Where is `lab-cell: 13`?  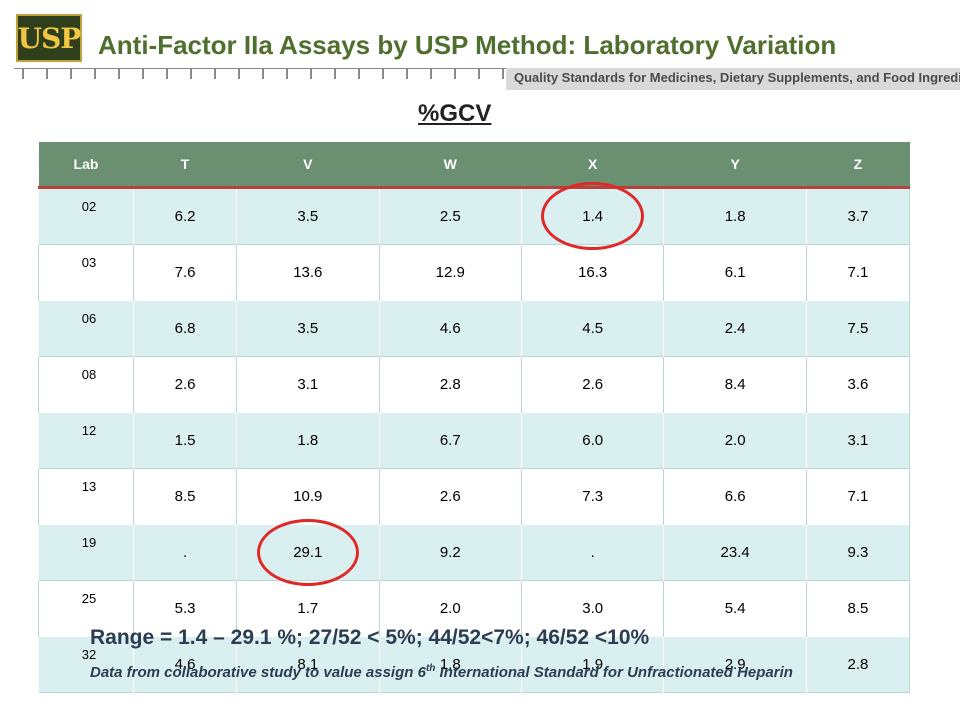 lab-cell: 13 is located at coordinates (86, 496).